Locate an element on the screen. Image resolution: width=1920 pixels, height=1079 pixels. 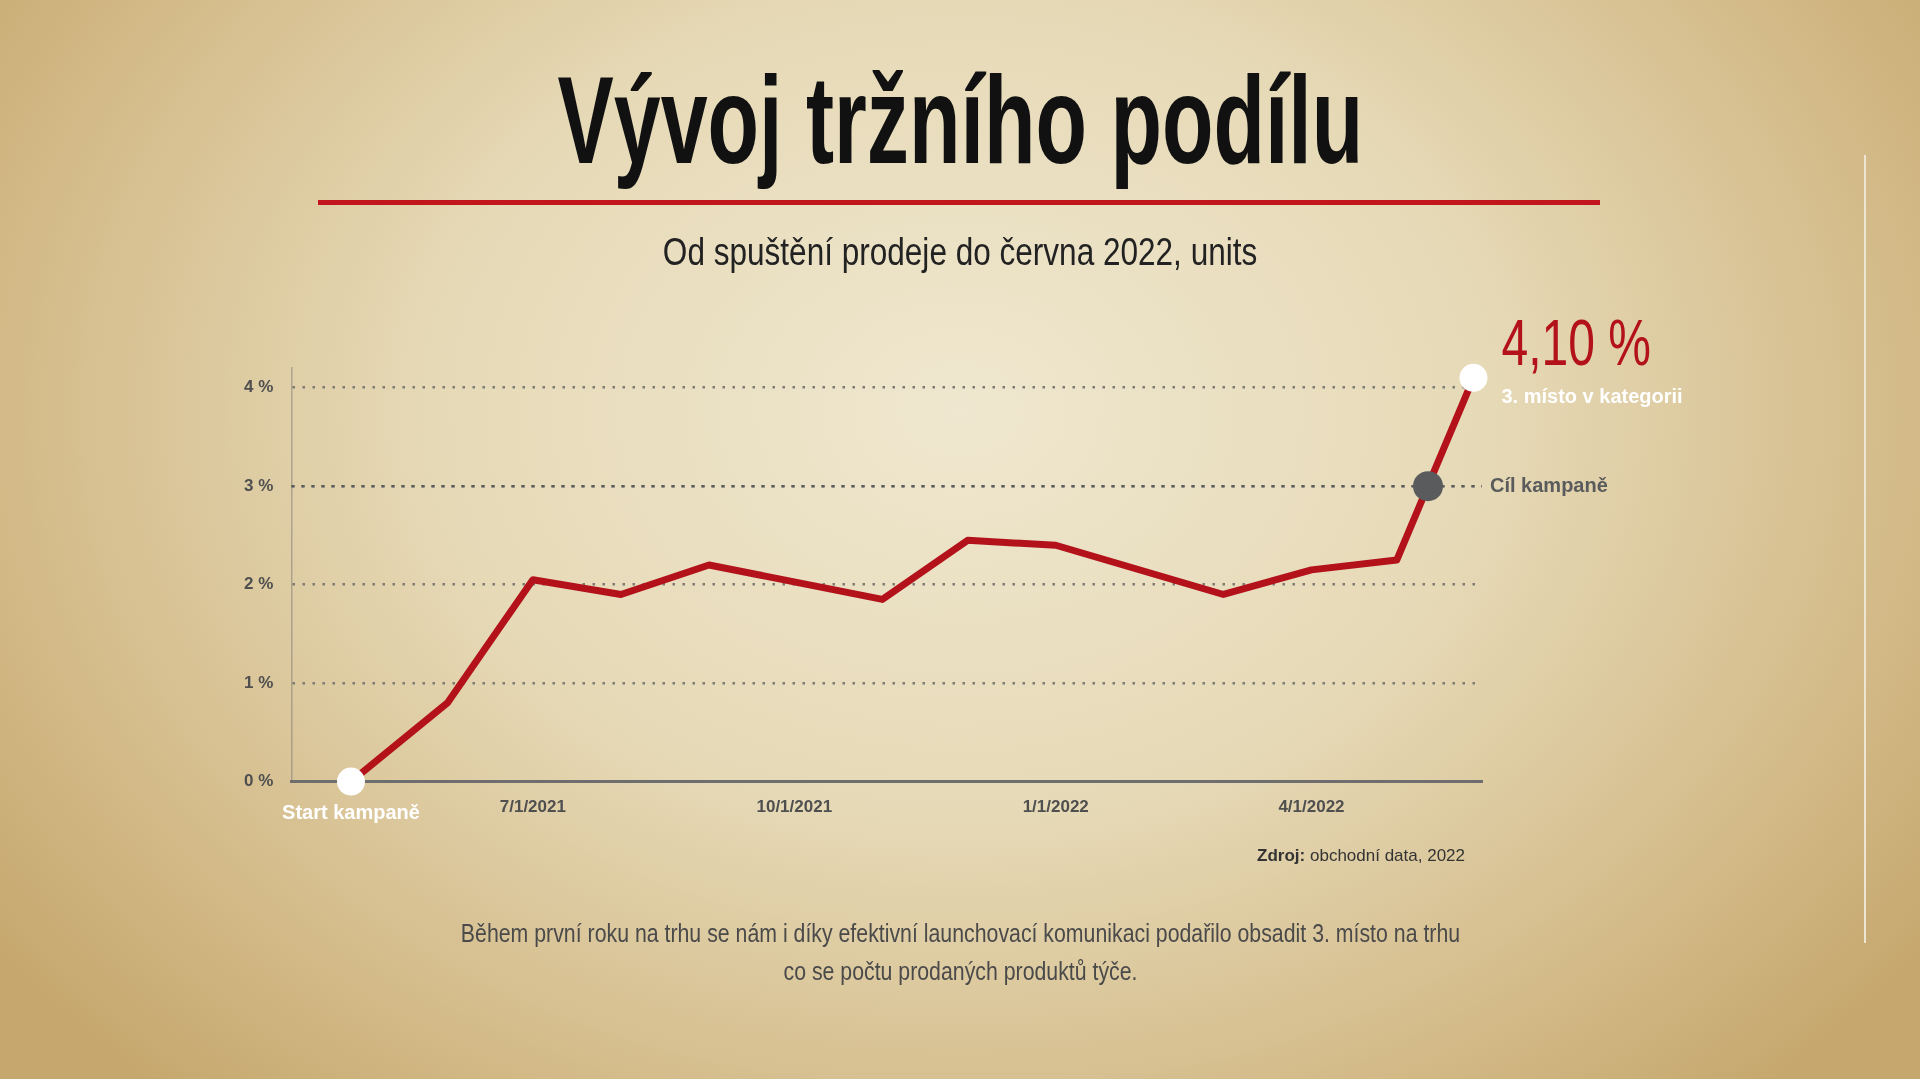
y-tick-label: 3 % is located at coordinates (259, 485).